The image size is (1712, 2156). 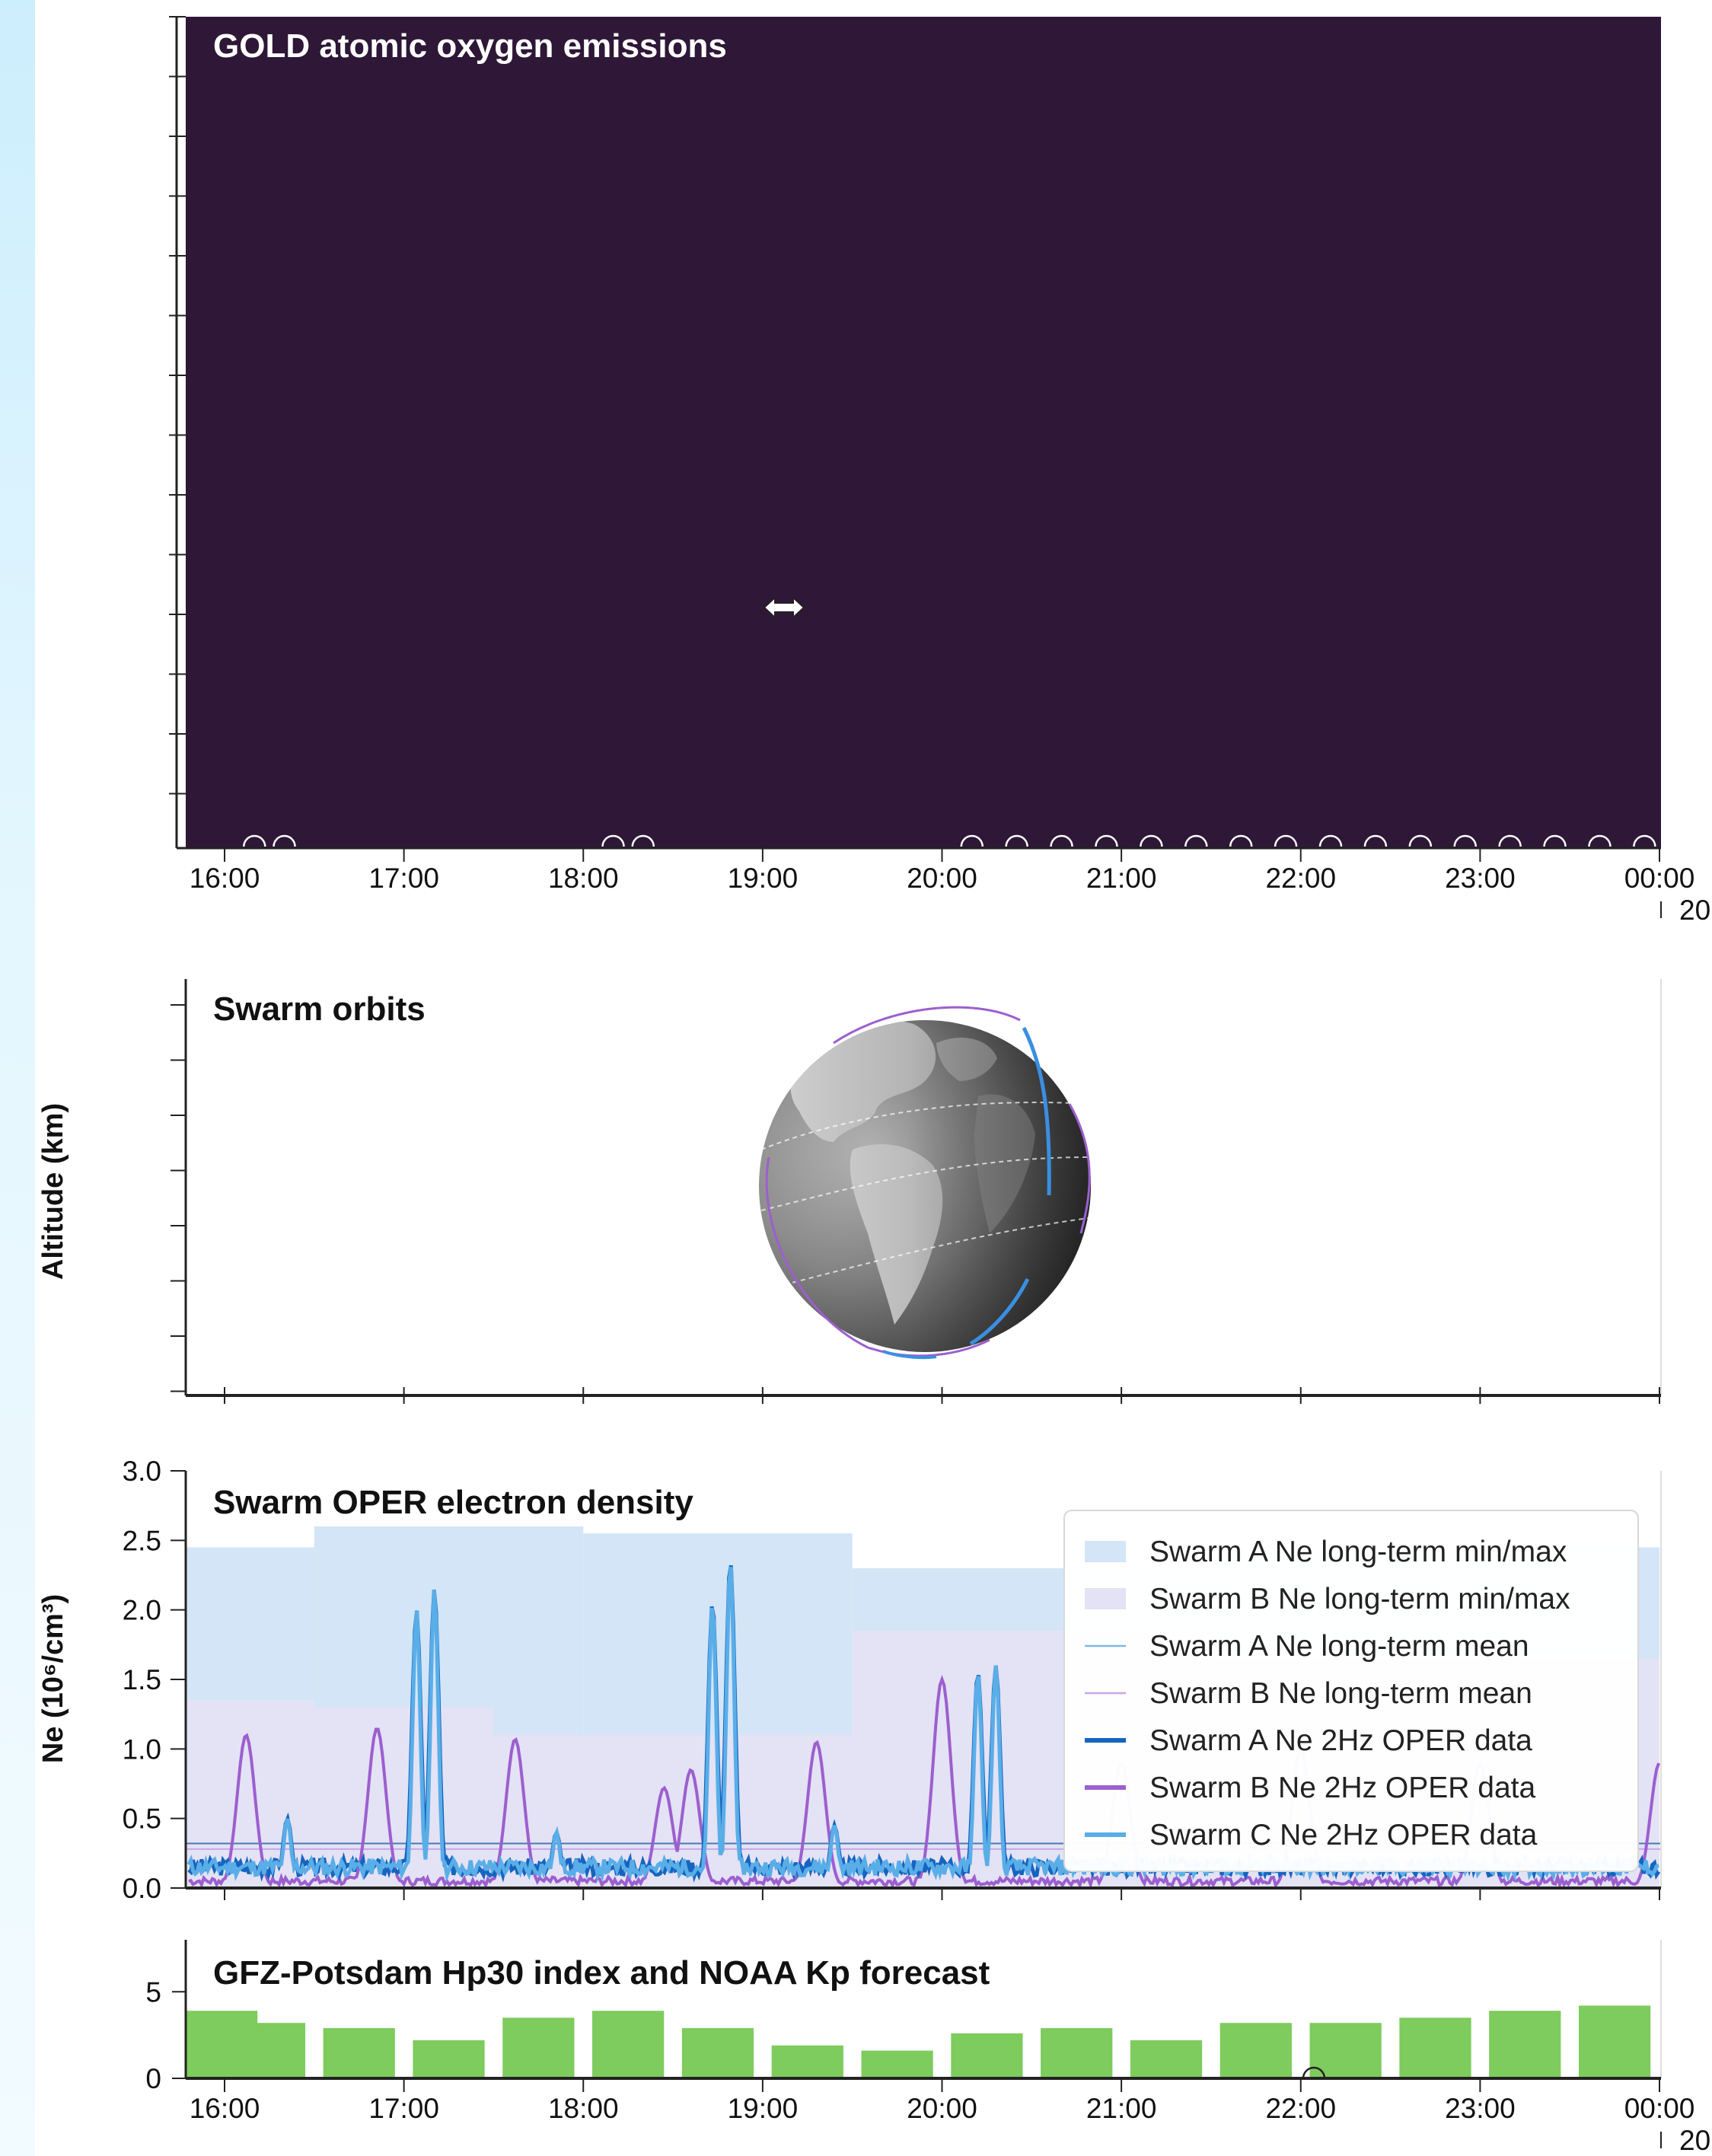 I want to click on density-y-tick-label: 2.5, so click(x=142, y=1541).